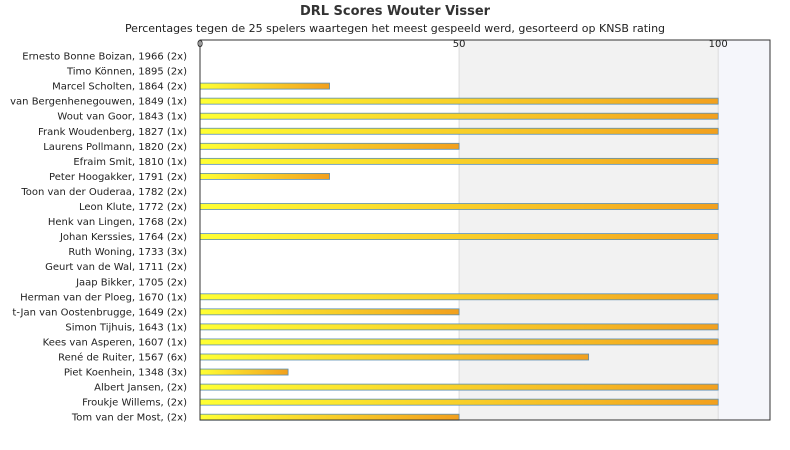 Image resolution: width=790 pixels, height=450 pixels. Describe the element at coordinates (122, 117) in the screenshot. I see `category-label: Wout van Goor, 1843 (1x)` at that location.